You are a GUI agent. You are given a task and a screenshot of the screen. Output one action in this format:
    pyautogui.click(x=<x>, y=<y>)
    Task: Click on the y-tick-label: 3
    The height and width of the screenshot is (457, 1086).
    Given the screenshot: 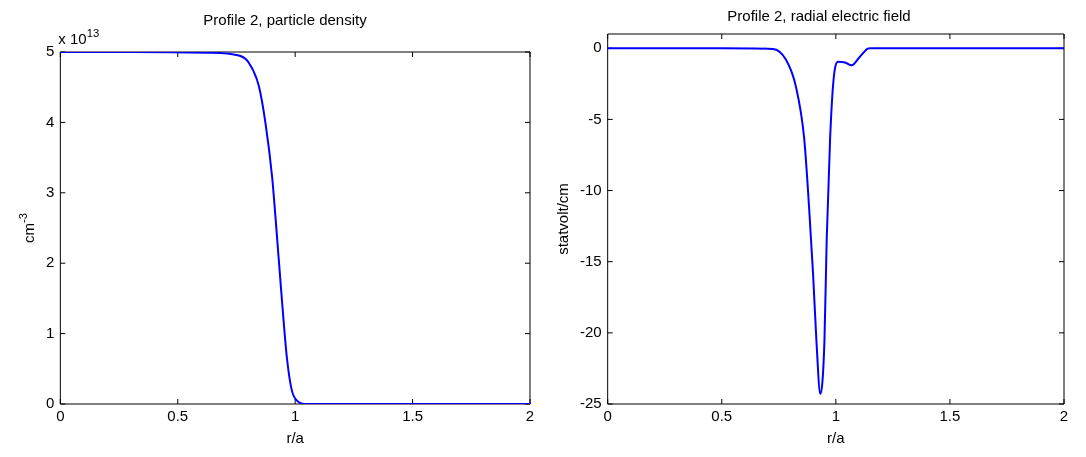 What is the action you would take?
    pyautogui.click(x=50, y=191)
    